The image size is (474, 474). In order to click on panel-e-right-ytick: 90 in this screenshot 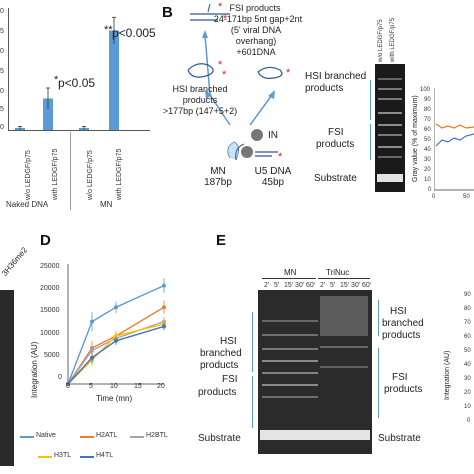, I will do `click(467, 295)`.